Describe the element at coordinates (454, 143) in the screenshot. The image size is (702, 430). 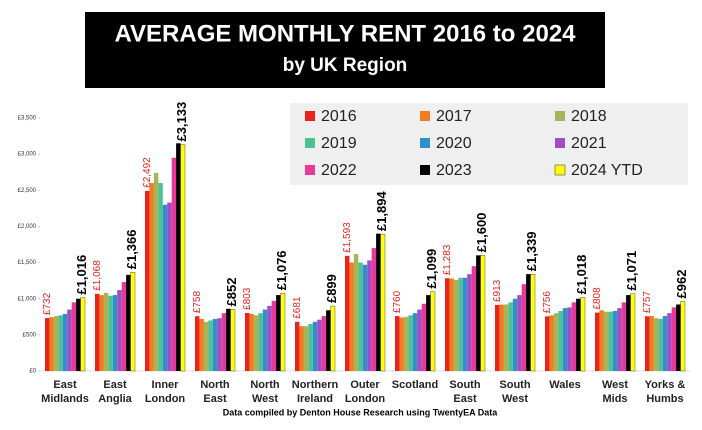
I see `legend-label: 2020` at that location.